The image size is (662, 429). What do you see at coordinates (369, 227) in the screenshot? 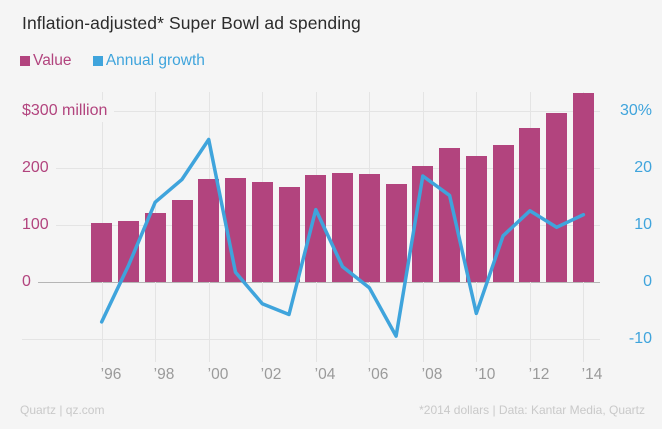
I see `bar-2006` at bounding box center [369, 227].